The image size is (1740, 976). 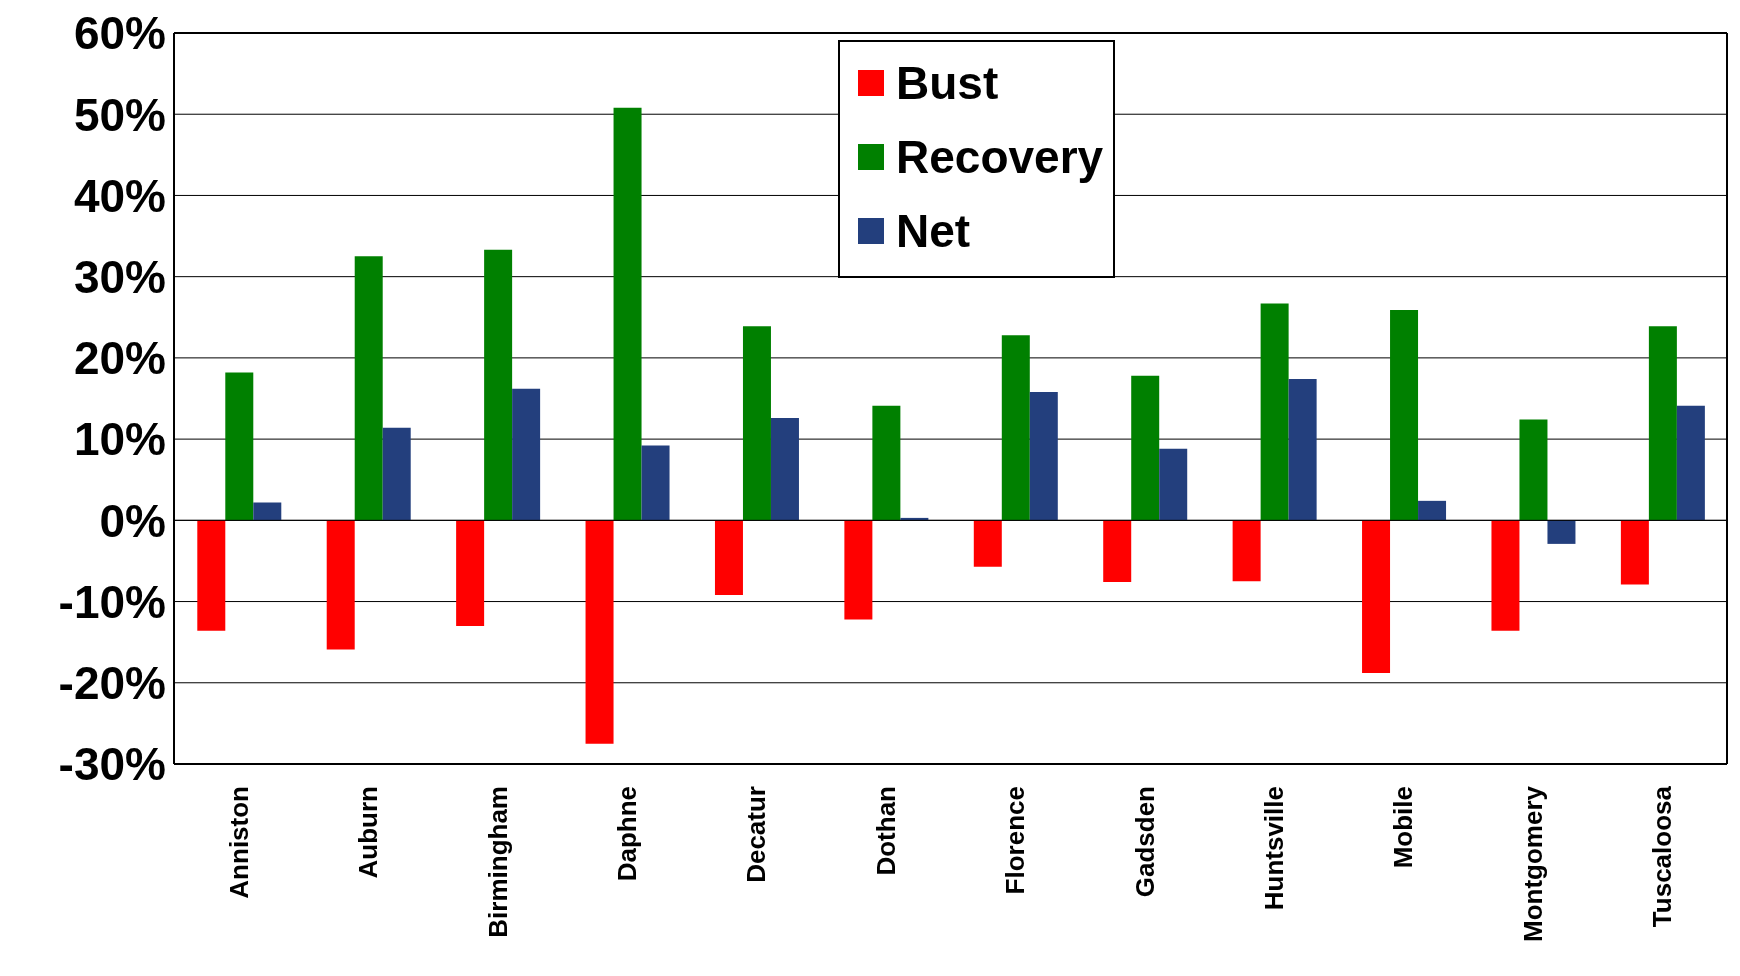 I want to click on x-tick-label: Florence, so click(x=1015, y=840).